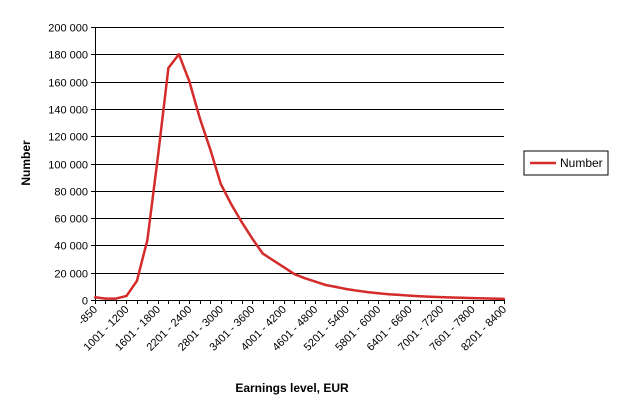  Describe the element at coordinates (68, 29) in the screenshot. I see `y-tick-label: 200 000` at that location.